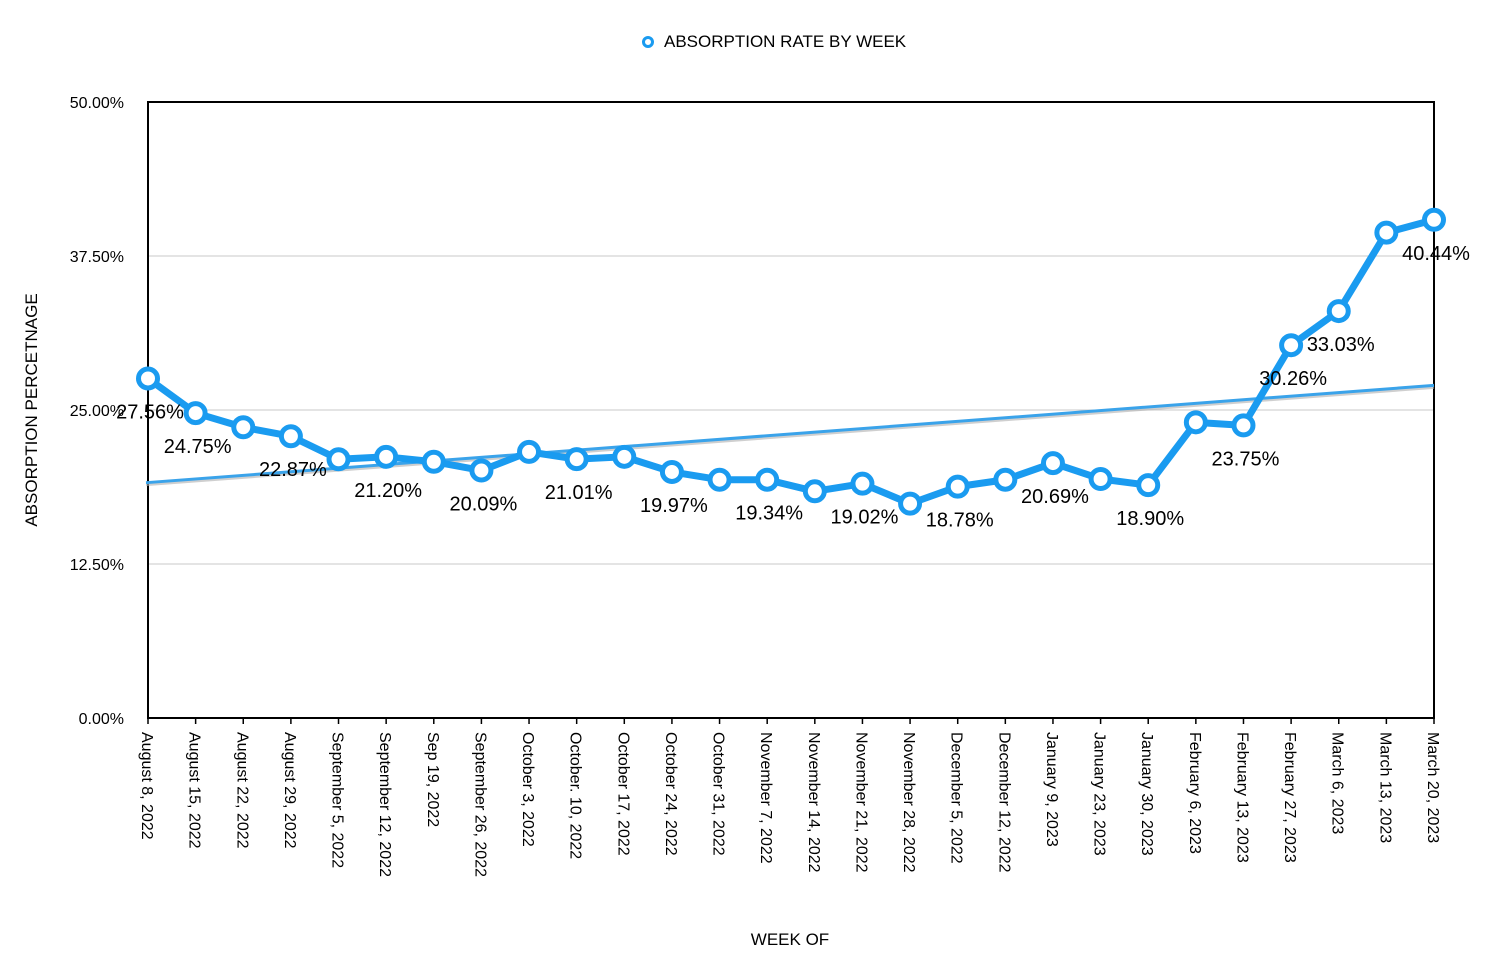 The height and width of the screenshot is (966, 1496). Describe the element at coordinates (1246, 459) in the screenshot. I see `data-label: 23.75%` at that location.